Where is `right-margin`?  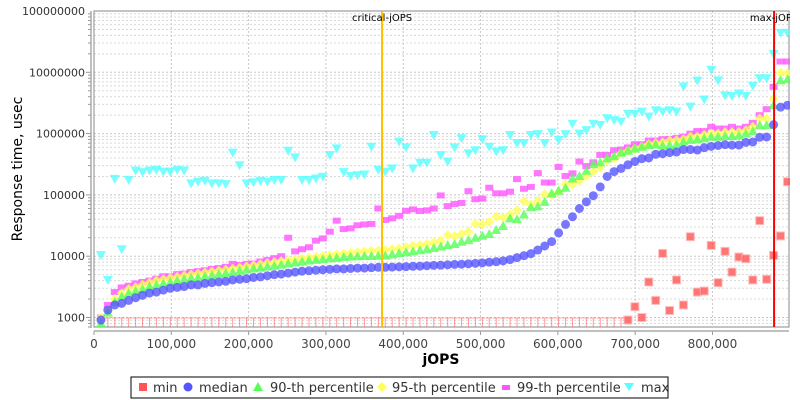 right-margin is located at coordinates (795, 185).